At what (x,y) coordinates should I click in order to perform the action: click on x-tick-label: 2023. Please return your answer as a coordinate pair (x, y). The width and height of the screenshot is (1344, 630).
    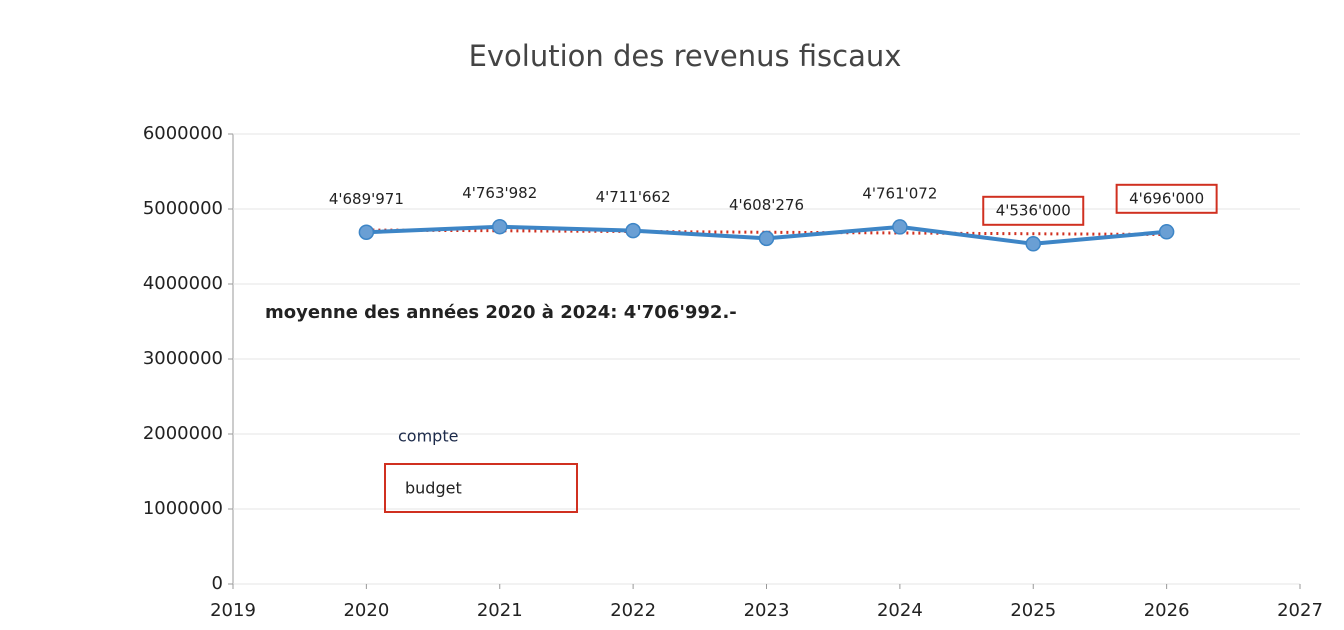
    Looking at the image, I should click on (767, 610).